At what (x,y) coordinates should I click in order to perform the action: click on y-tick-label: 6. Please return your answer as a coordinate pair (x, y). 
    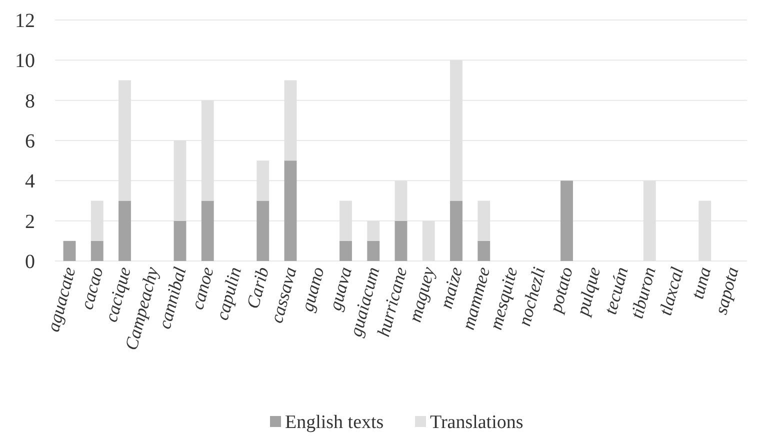
    Looking at the image, I should click on (30, 141).